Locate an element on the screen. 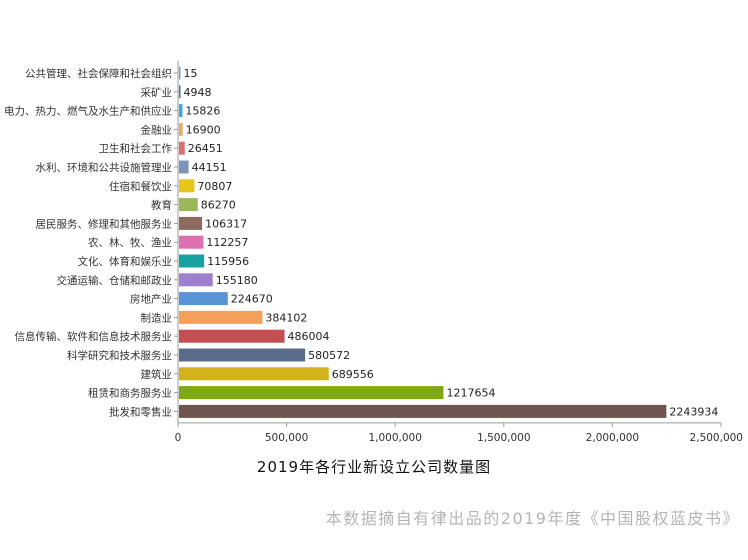  category-label: 水利、环境和公共设施管理业 is located at coordinates (104, 167).